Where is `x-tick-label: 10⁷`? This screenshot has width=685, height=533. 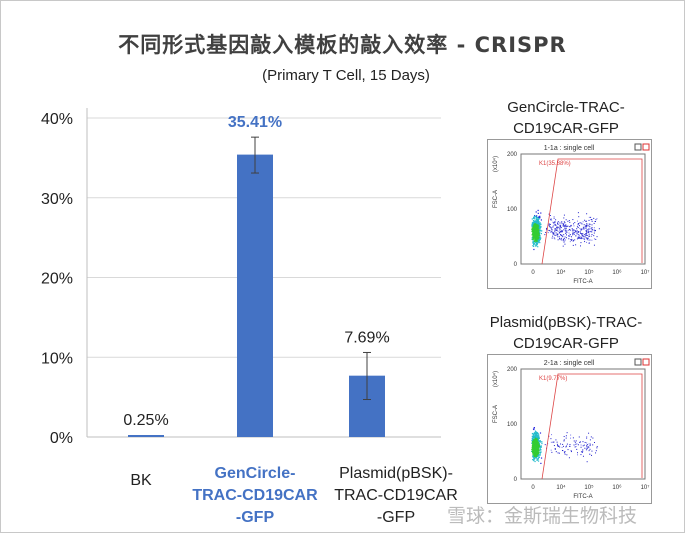
x-tick-label: 10⁷ is located at coordinates (645, 487).